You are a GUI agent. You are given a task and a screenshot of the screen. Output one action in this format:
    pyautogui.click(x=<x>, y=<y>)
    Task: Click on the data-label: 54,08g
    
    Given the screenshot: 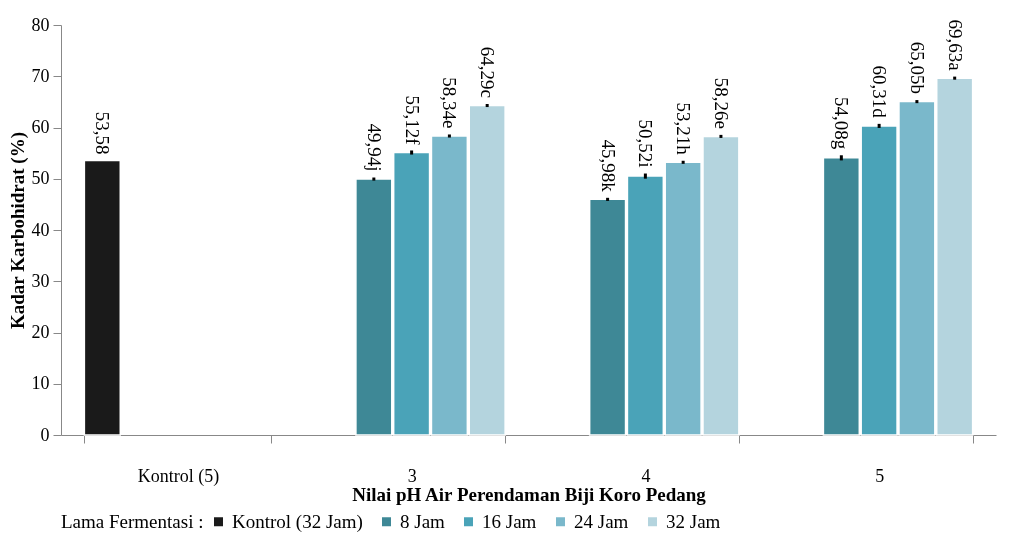 What is the action you would take?
    pyautogui.click(x=842, y=123)
    